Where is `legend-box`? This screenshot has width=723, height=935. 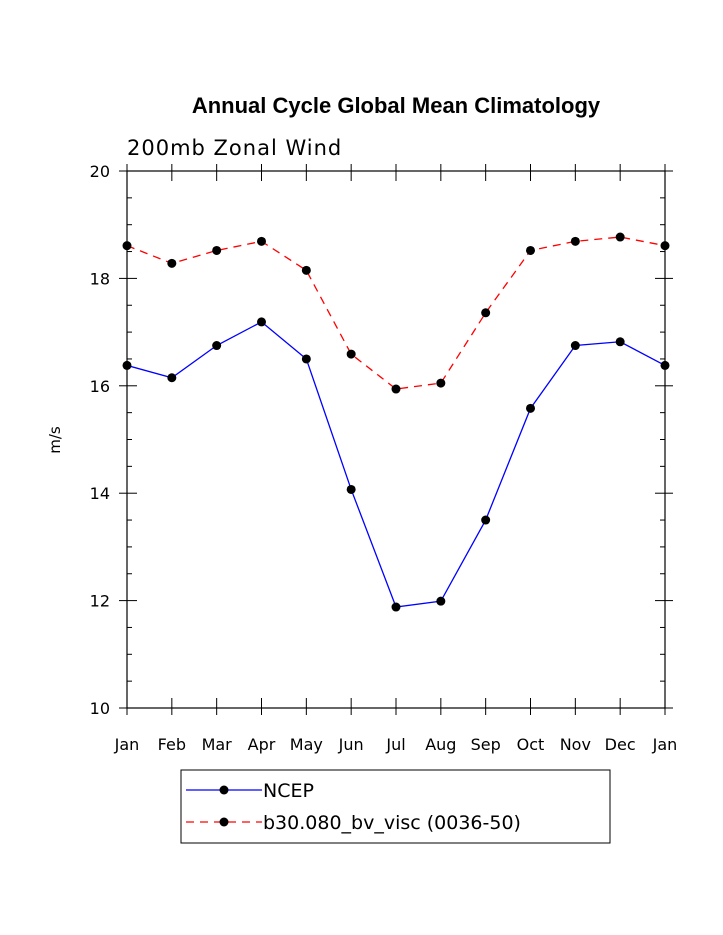 legend-box is located at coordinates (395, 806).